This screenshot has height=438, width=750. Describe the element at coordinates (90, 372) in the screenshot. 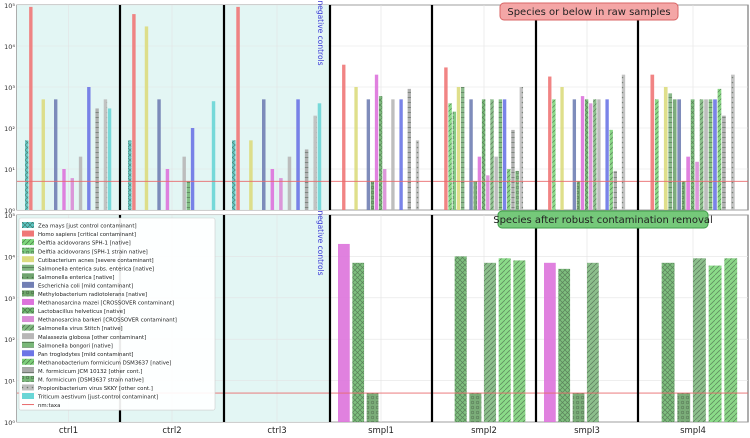

I see `legend-entry: M. formicicum JCM 10132 [other cont.]` at that location.